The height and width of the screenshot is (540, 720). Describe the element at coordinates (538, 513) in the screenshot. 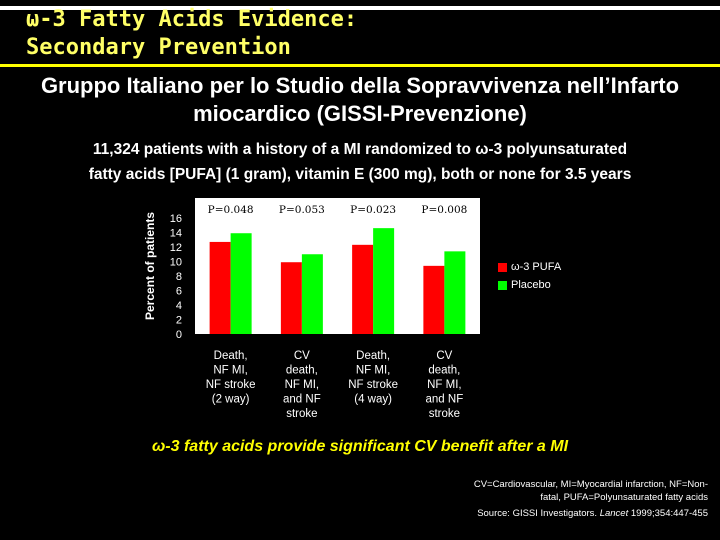

I see `source-prefix: Source: GISSI Investigators.` at that location.